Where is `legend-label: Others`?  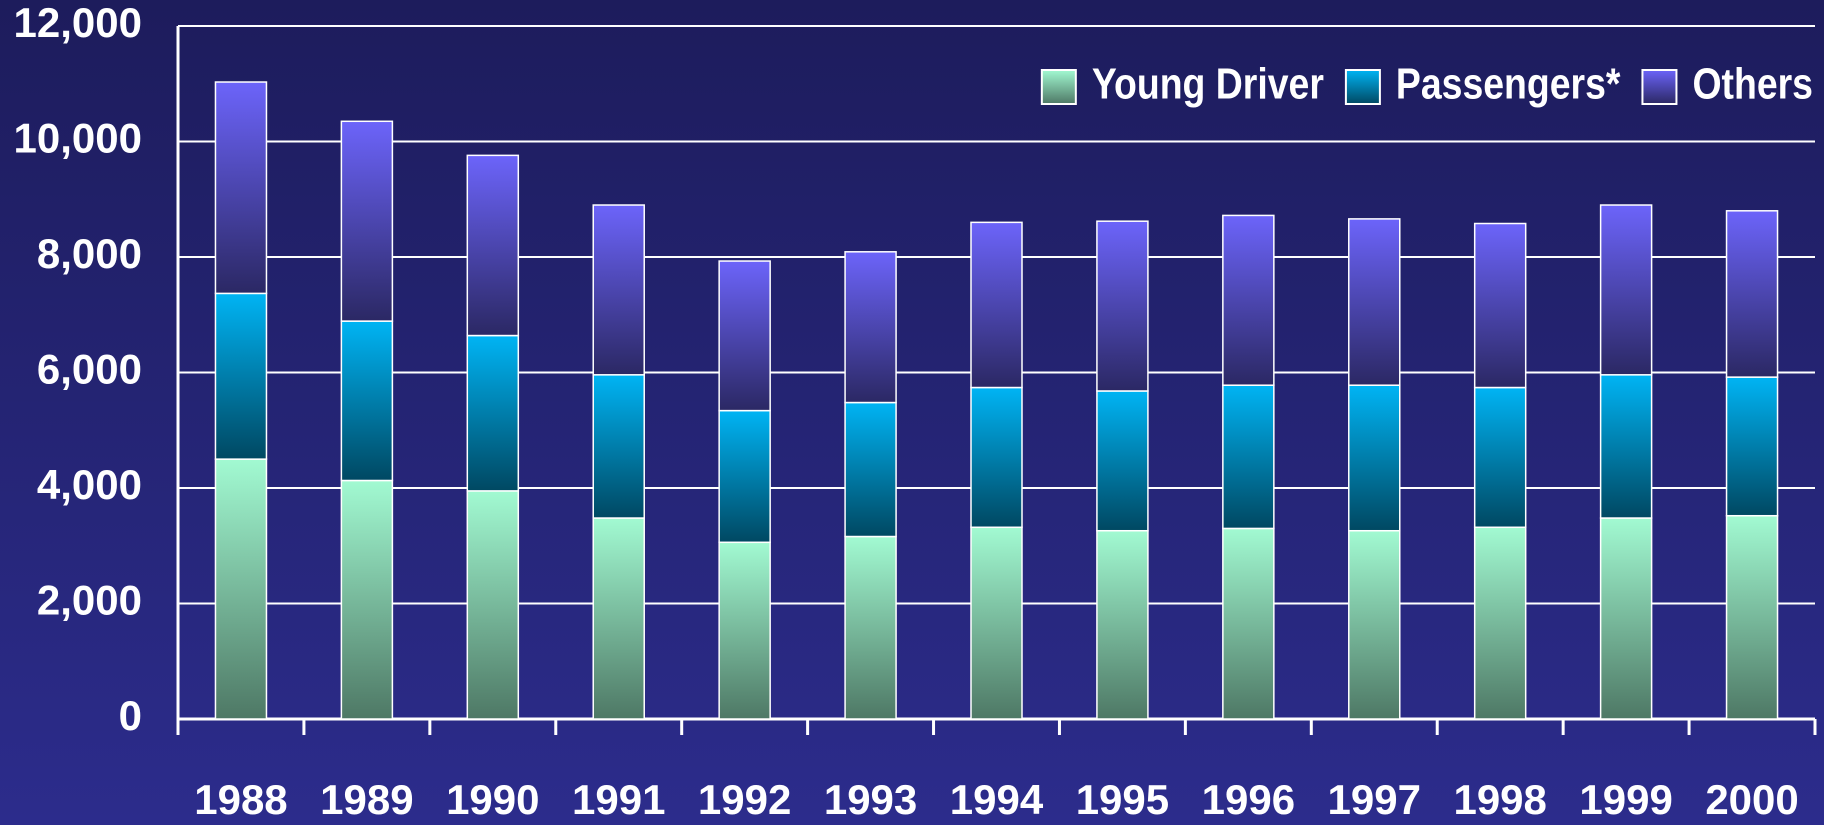 legend-label: Others is located at coordinates (1752, 84).